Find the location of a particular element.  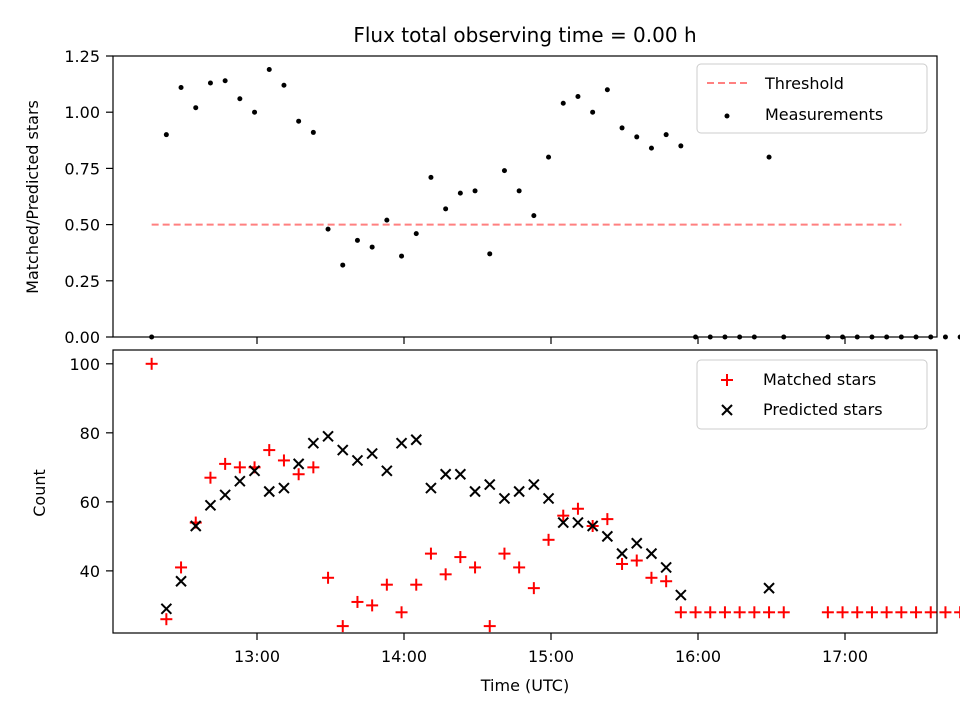

ratio-y-tick-label: 1.25 is located at coordinates (82, 56).